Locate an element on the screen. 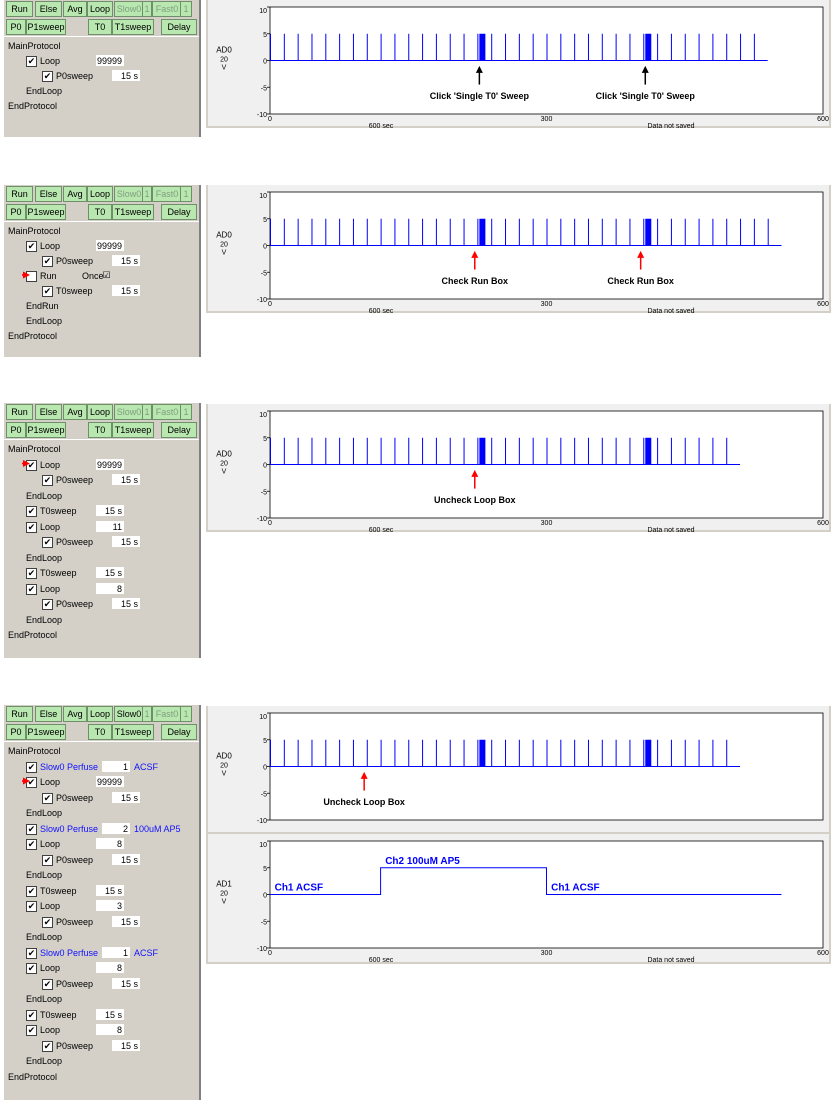 This screenshot has width=836, height=1100. row-value-field: 8 is located at coordinates (110, 967).